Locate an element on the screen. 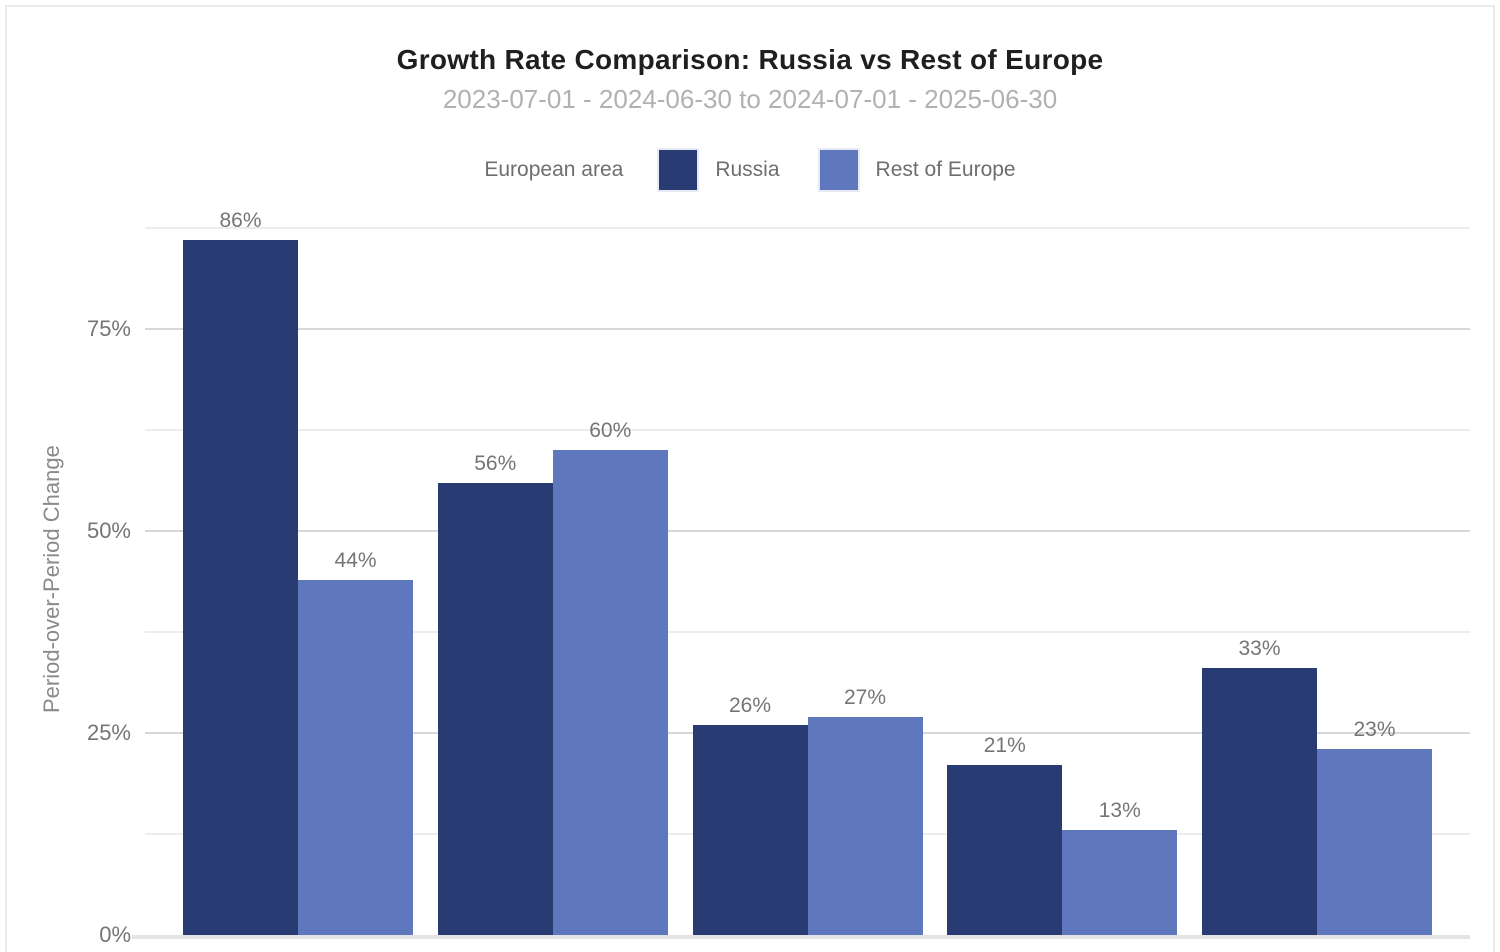 This screenshot has height=952, width=1500. bar-rest-of-europe-group5: 23% is located at coordinates (1374, 826).